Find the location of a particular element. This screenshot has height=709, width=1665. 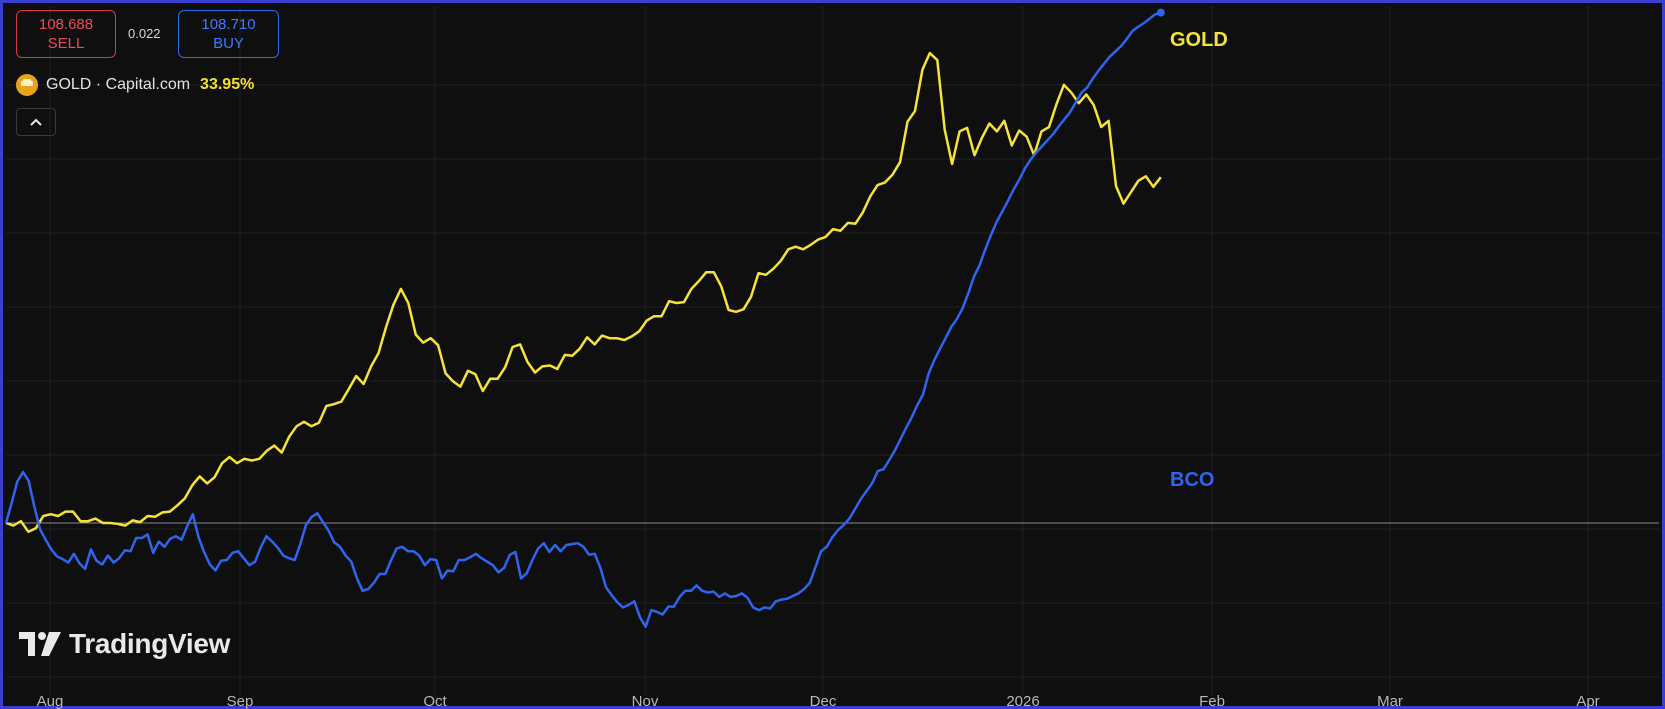

tradingview-logo: TradingView is located at coordinates (124, 644).